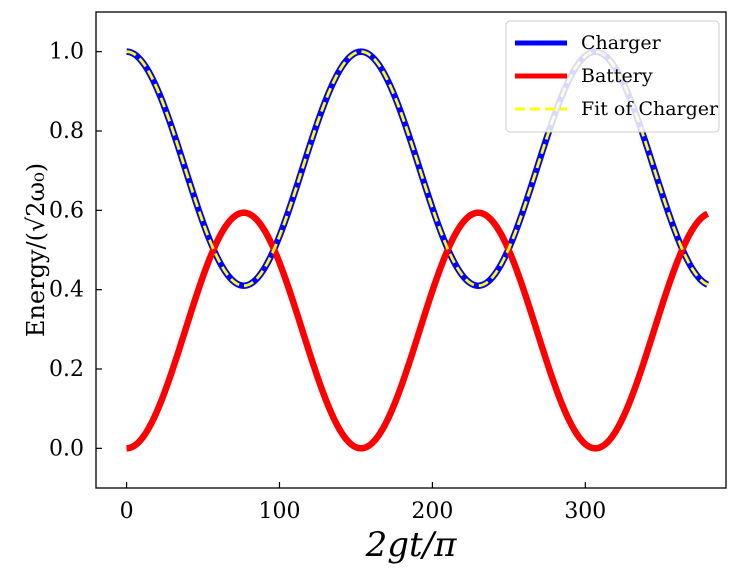 The width and height of the screenshot is (747, 573). What do you see at coordinates (411, 545) in the screenshot?
I see `x-axis-label: 2gt/π` at bounding box center [411, 545].